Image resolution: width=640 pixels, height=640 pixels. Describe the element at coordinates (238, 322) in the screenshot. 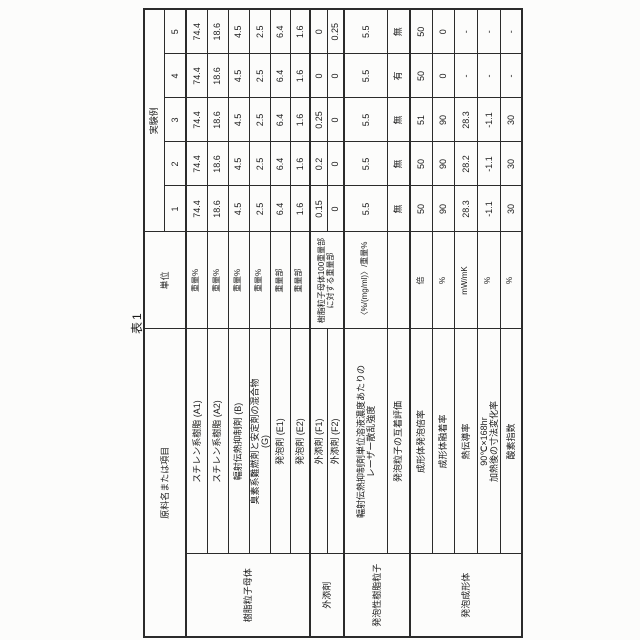

I see `table-row: 輻射伝熱抑制剤 (B) 重量% 4.5 4.5 4.5 4.5 4.5` at that location.